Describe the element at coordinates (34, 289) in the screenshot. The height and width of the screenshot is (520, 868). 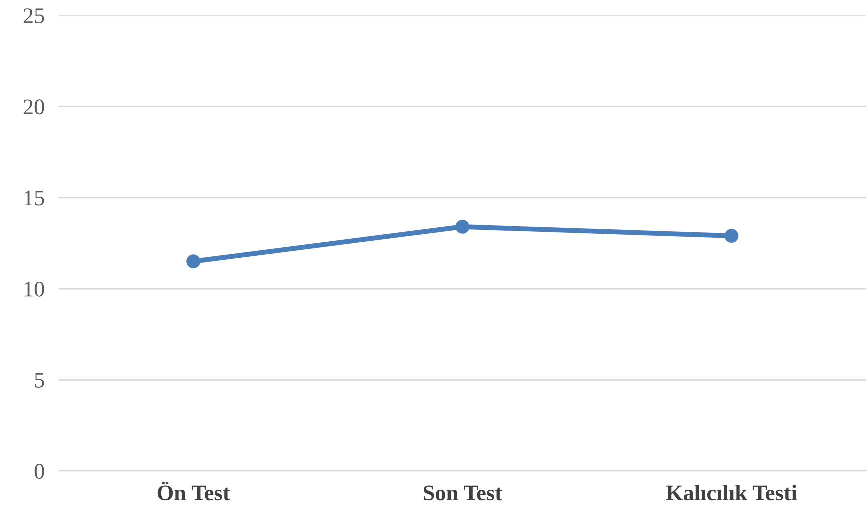
I see `y-tick-label: 10` at that location.